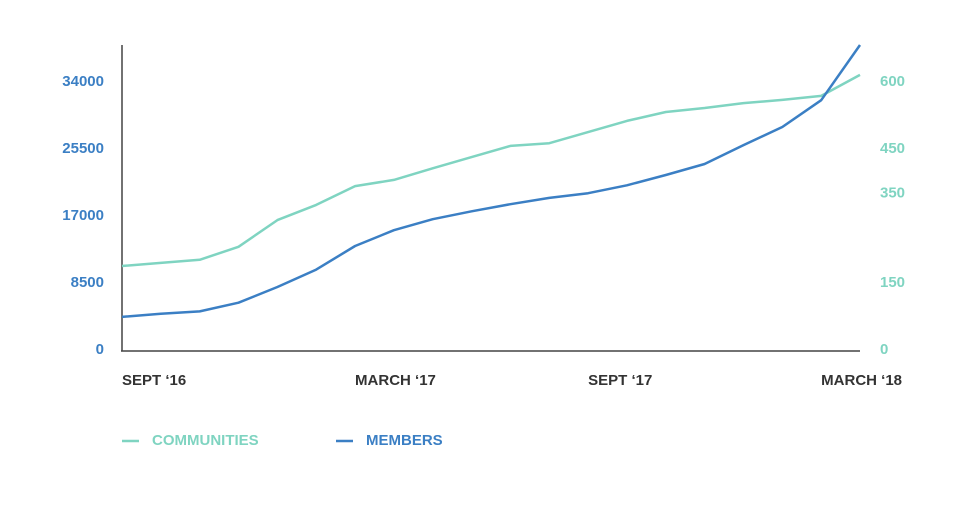 The width and height of the screenshot is (960, 510). What do you see at coordinates (861, 380) in the screenshot?
I see `x-tick-label: MARCH ‘18` at bounding box center [861, 380].